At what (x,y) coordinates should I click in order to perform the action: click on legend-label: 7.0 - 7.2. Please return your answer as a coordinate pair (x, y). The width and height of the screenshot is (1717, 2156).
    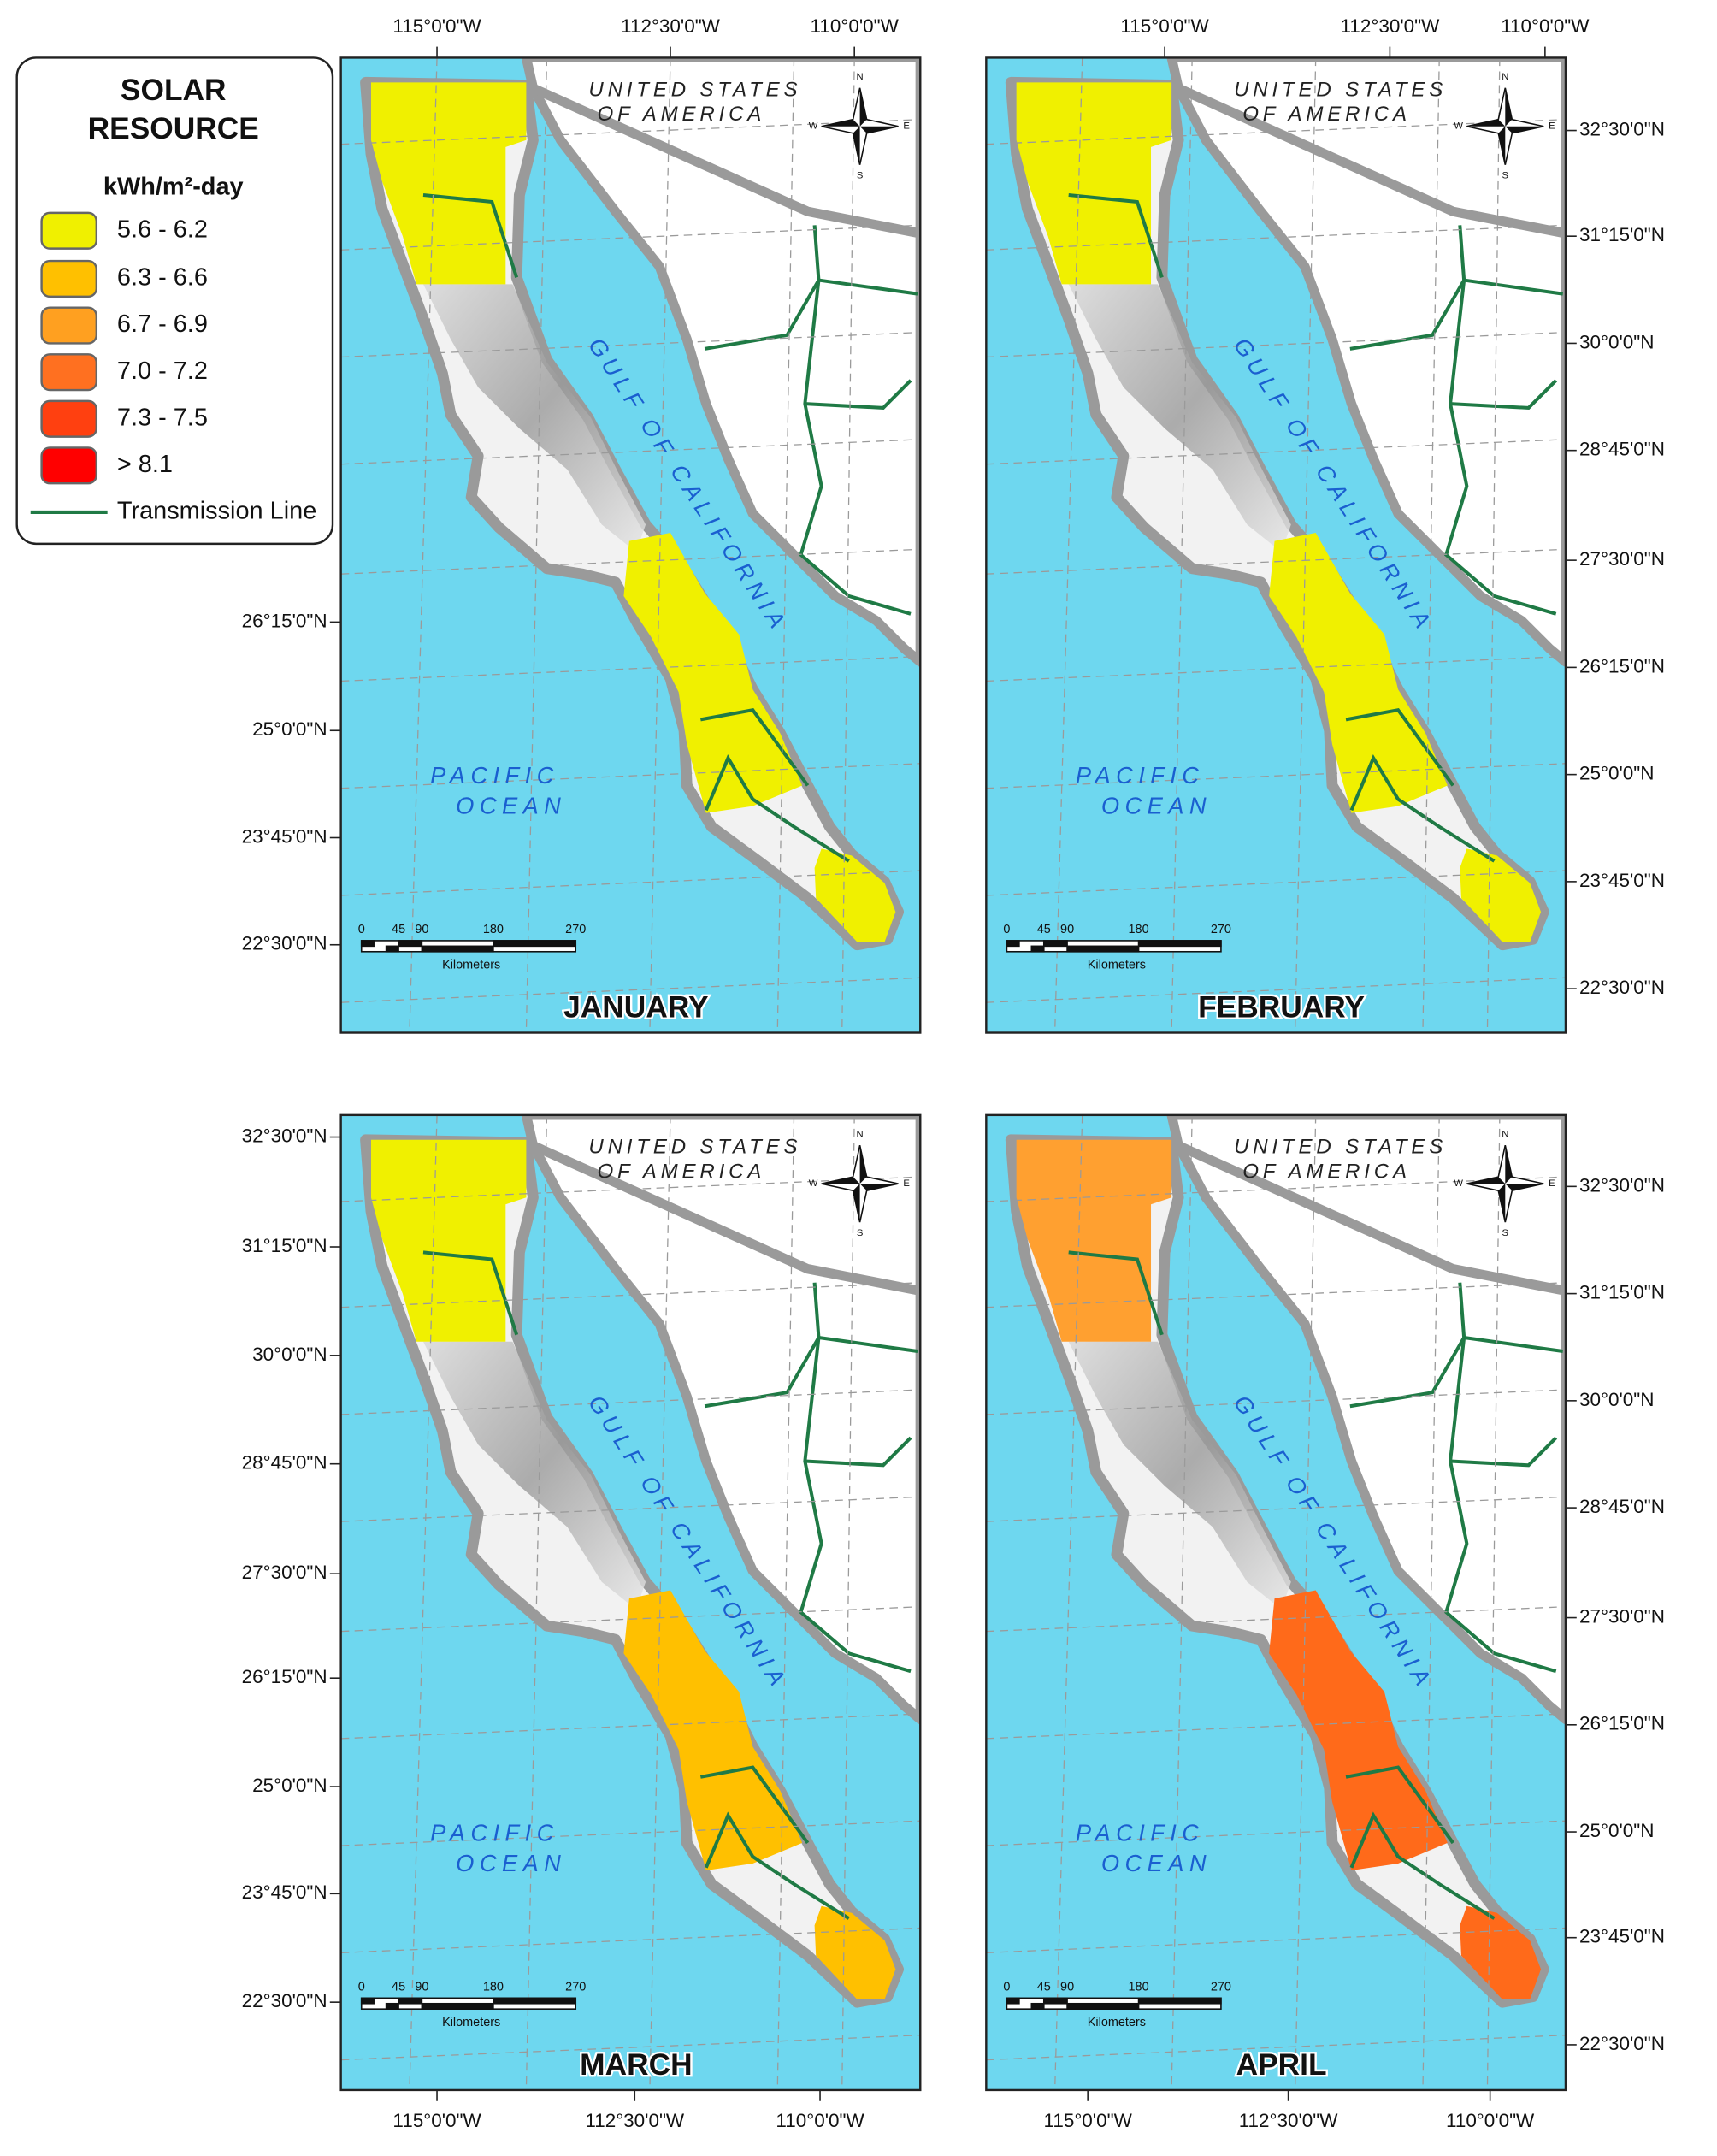
    Looking at the image, I should click on (162, 371).